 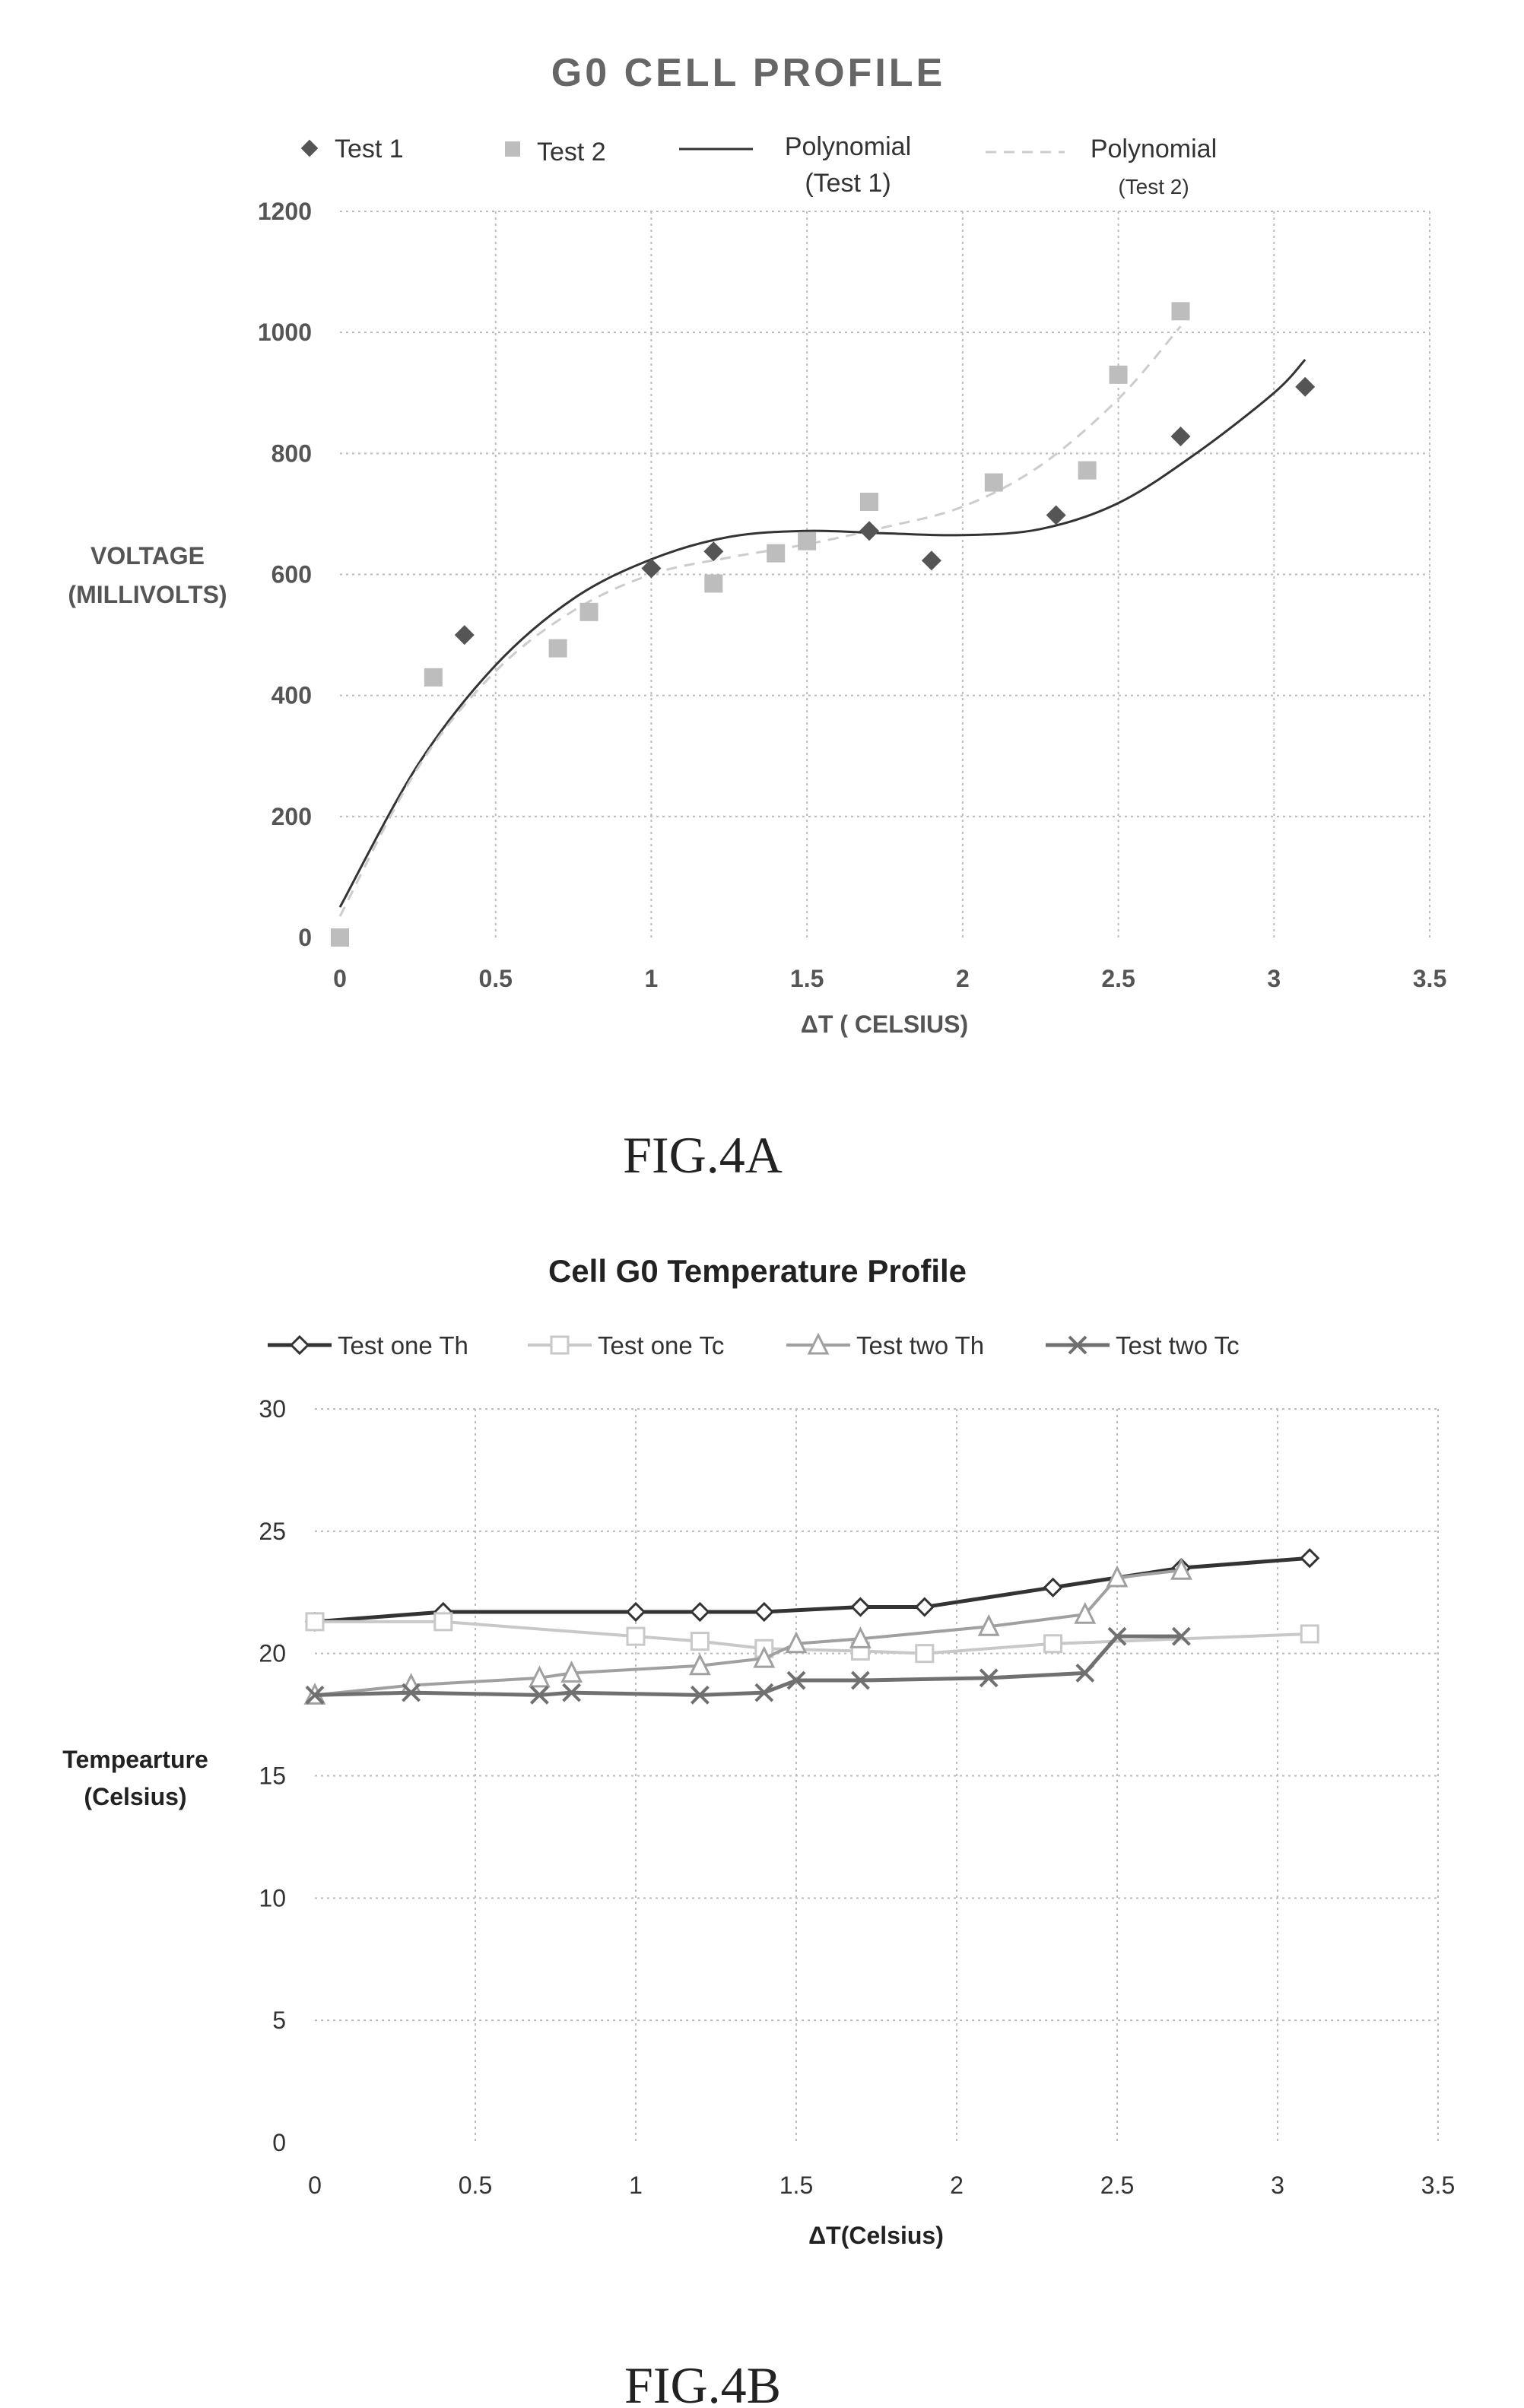 I want to click on legend-test-2: Test 2, so click(x=555, y=152).